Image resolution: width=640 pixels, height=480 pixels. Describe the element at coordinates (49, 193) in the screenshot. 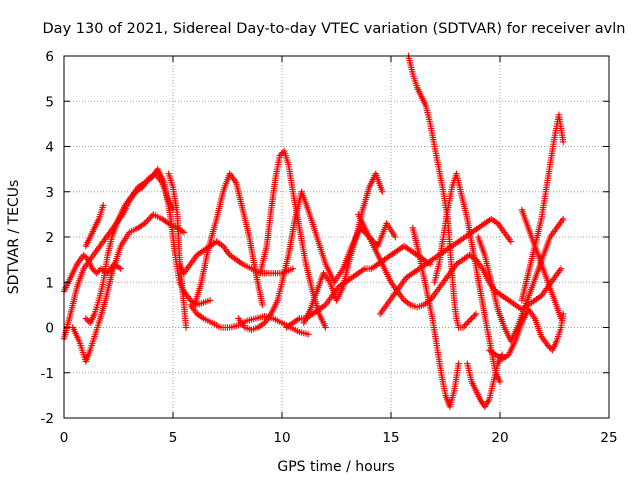

I see `y-tick-label: 3` at that location.